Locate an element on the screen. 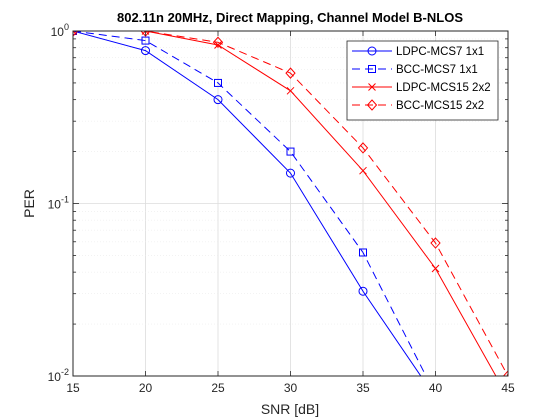 The height and width of the screenshot is (420, 560). x-tick-label: 45 is located at coordinates (508, 388).